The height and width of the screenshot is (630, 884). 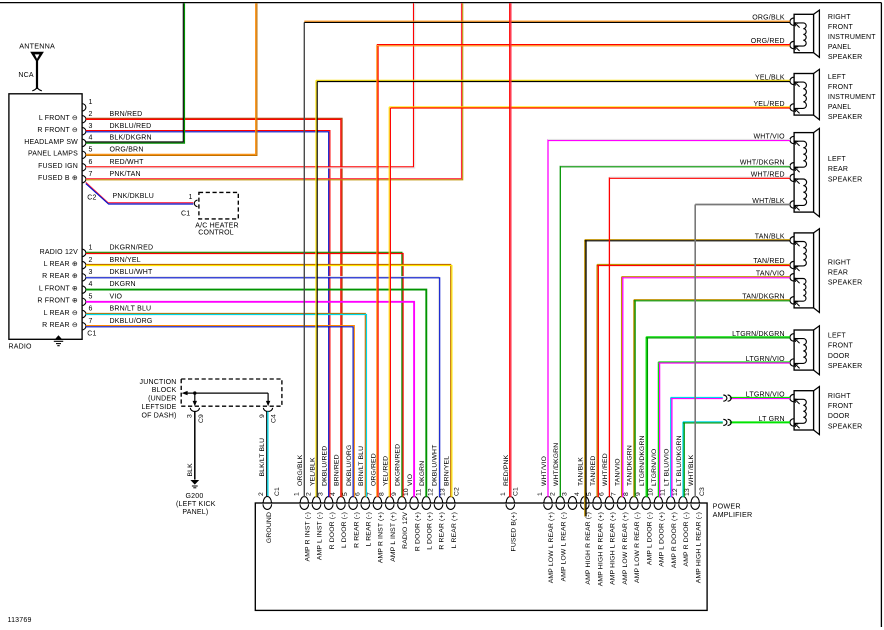 I want to click on svg-text: 113769, so click(x=20, y=620).